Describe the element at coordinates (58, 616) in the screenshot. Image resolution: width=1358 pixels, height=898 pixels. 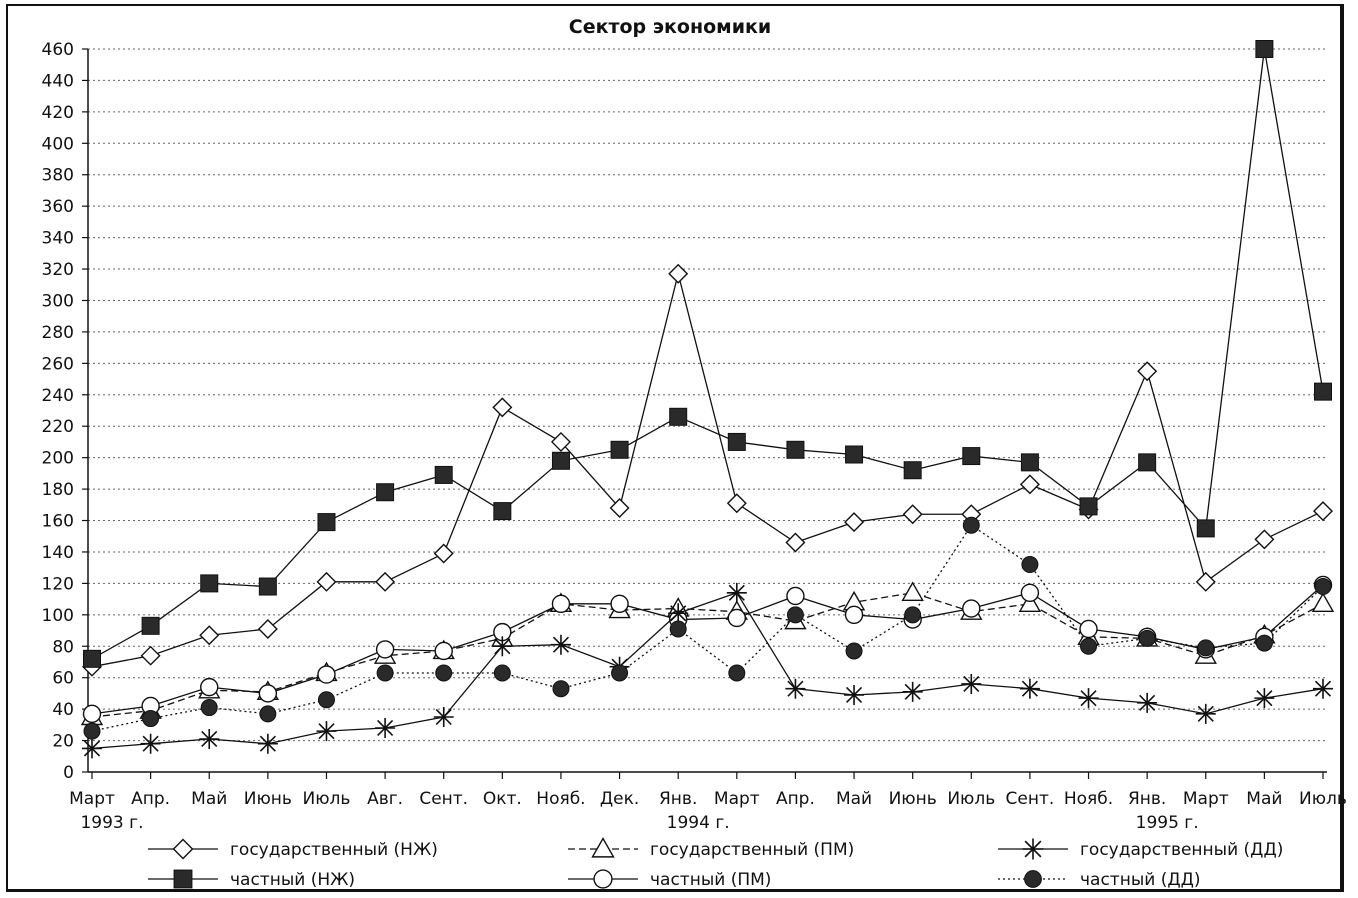
I see `y-tick-label: 100` at that location.